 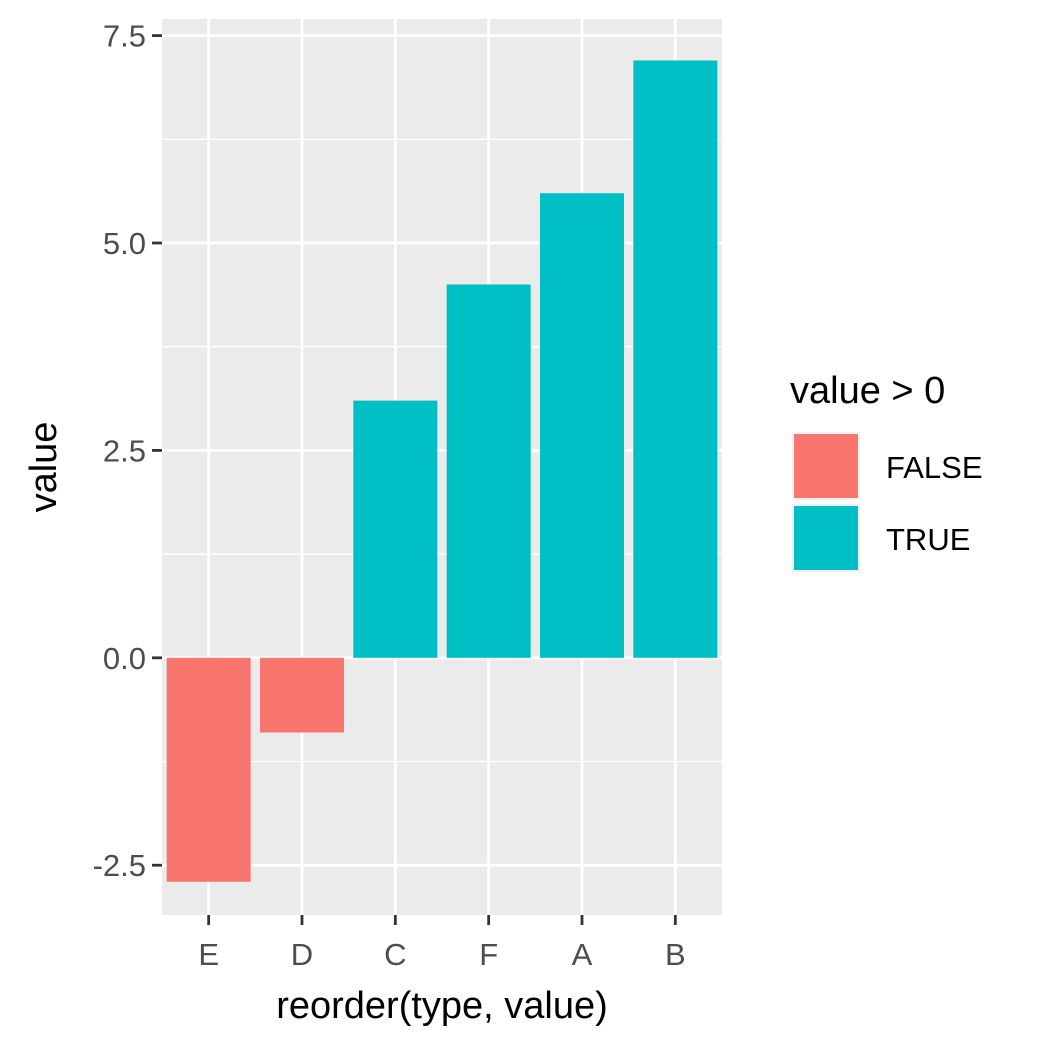 What do you see at coordinates (124, 243) in the screenshot?
I see `y-tick-label: 5.0` at bounding box center [124, 243].